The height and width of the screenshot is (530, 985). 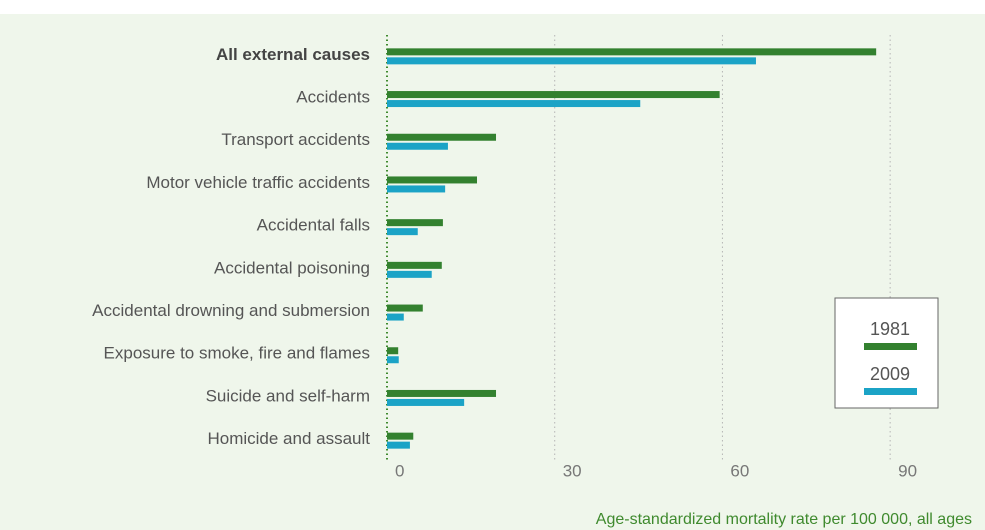 I want to click on category-label: Motor vehicle traffic accidents, so click(x=258, y=182).